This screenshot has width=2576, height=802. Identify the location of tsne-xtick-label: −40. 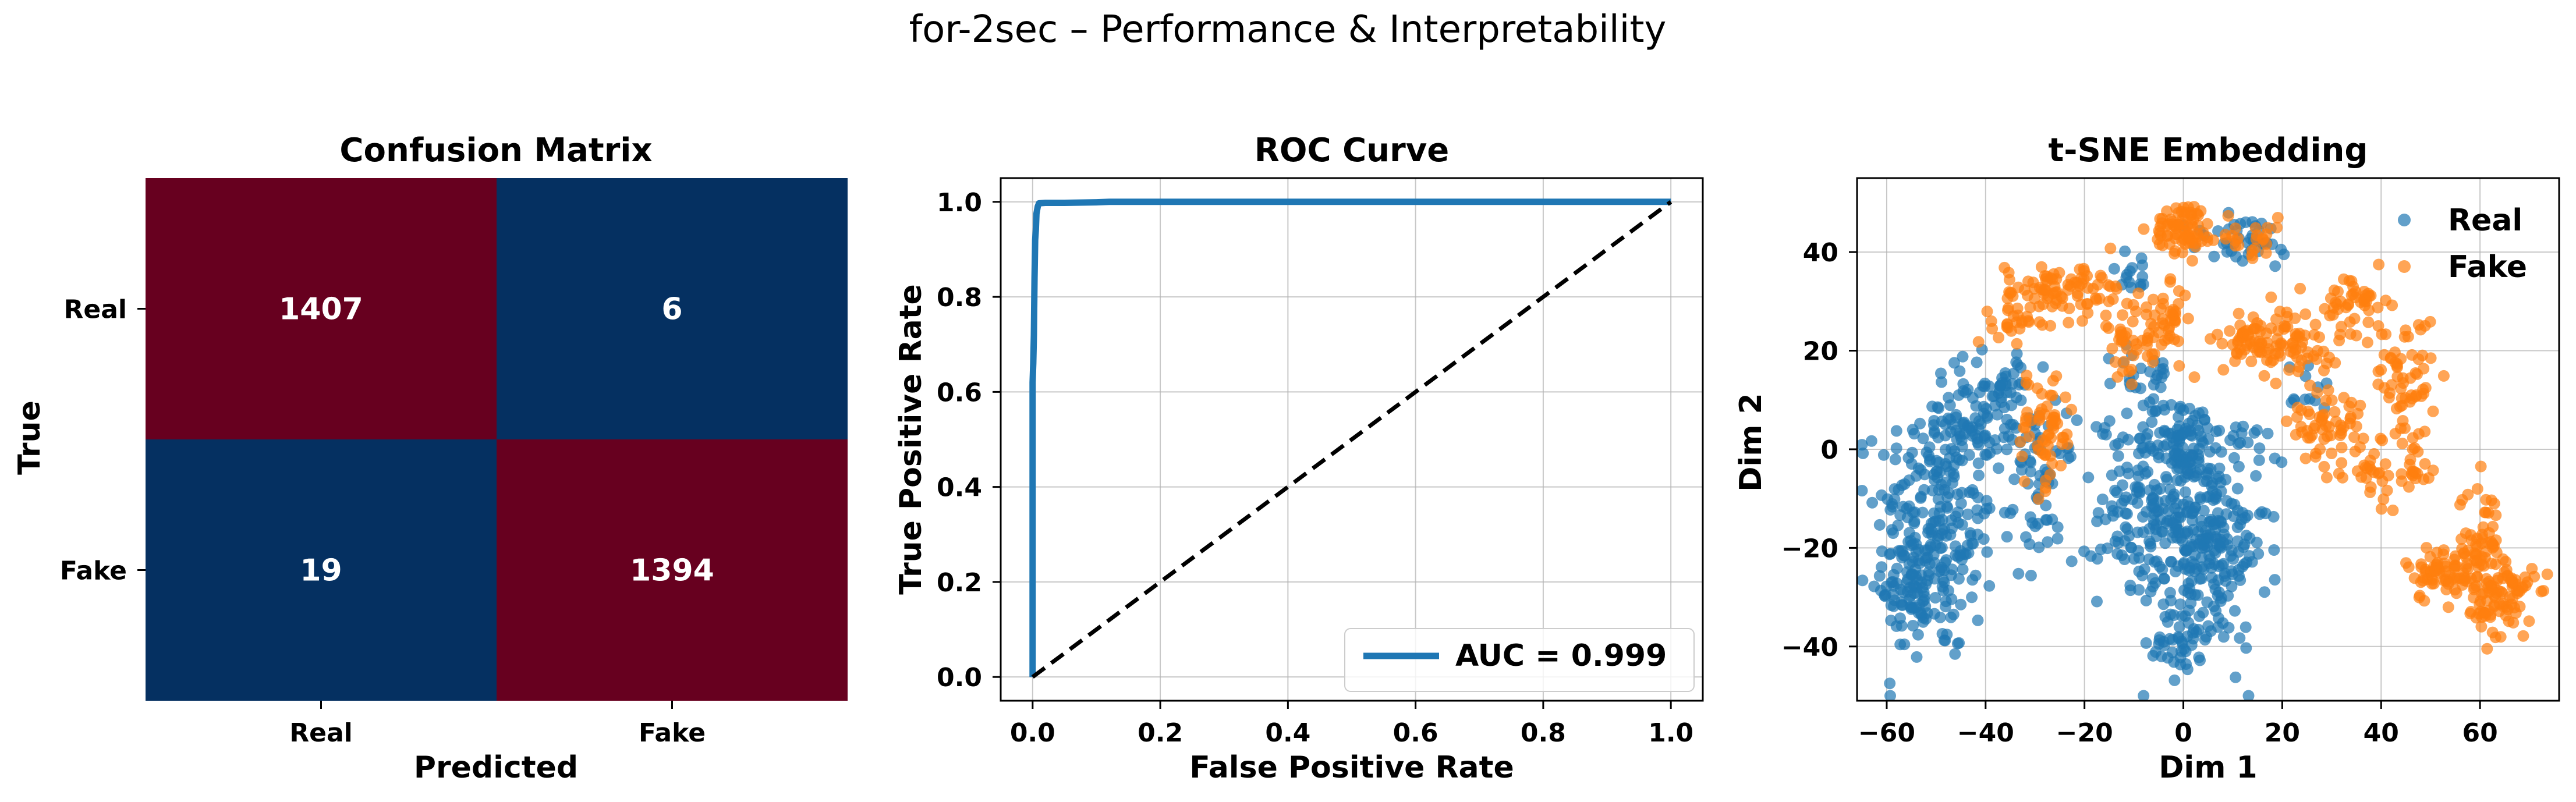
(1985, 733).